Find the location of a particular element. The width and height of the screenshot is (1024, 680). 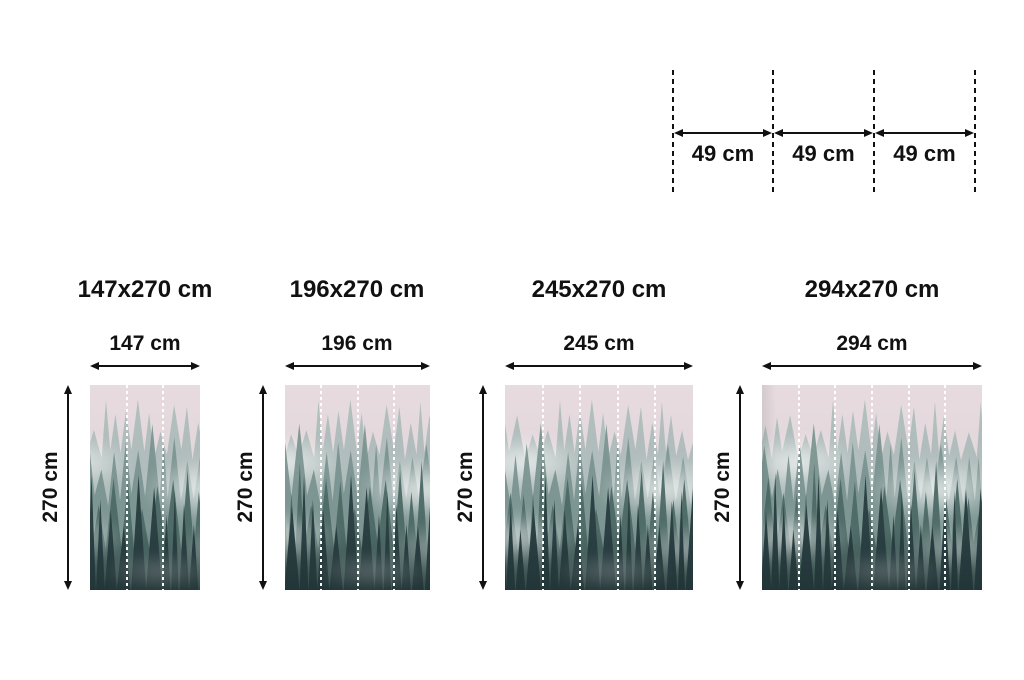

width-label: 294 cm is located at coordinates (872, 343).